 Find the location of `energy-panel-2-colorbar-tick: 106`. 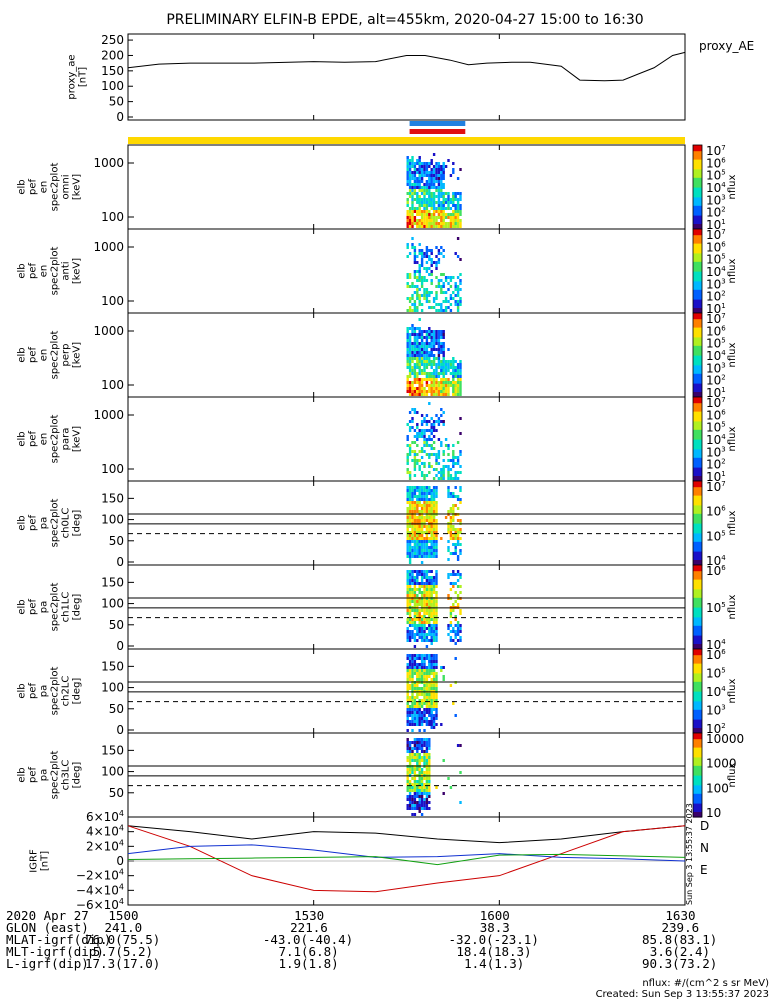

energy-panel-2-colorbar-tick: 106 is located at coordinates (716, 331).